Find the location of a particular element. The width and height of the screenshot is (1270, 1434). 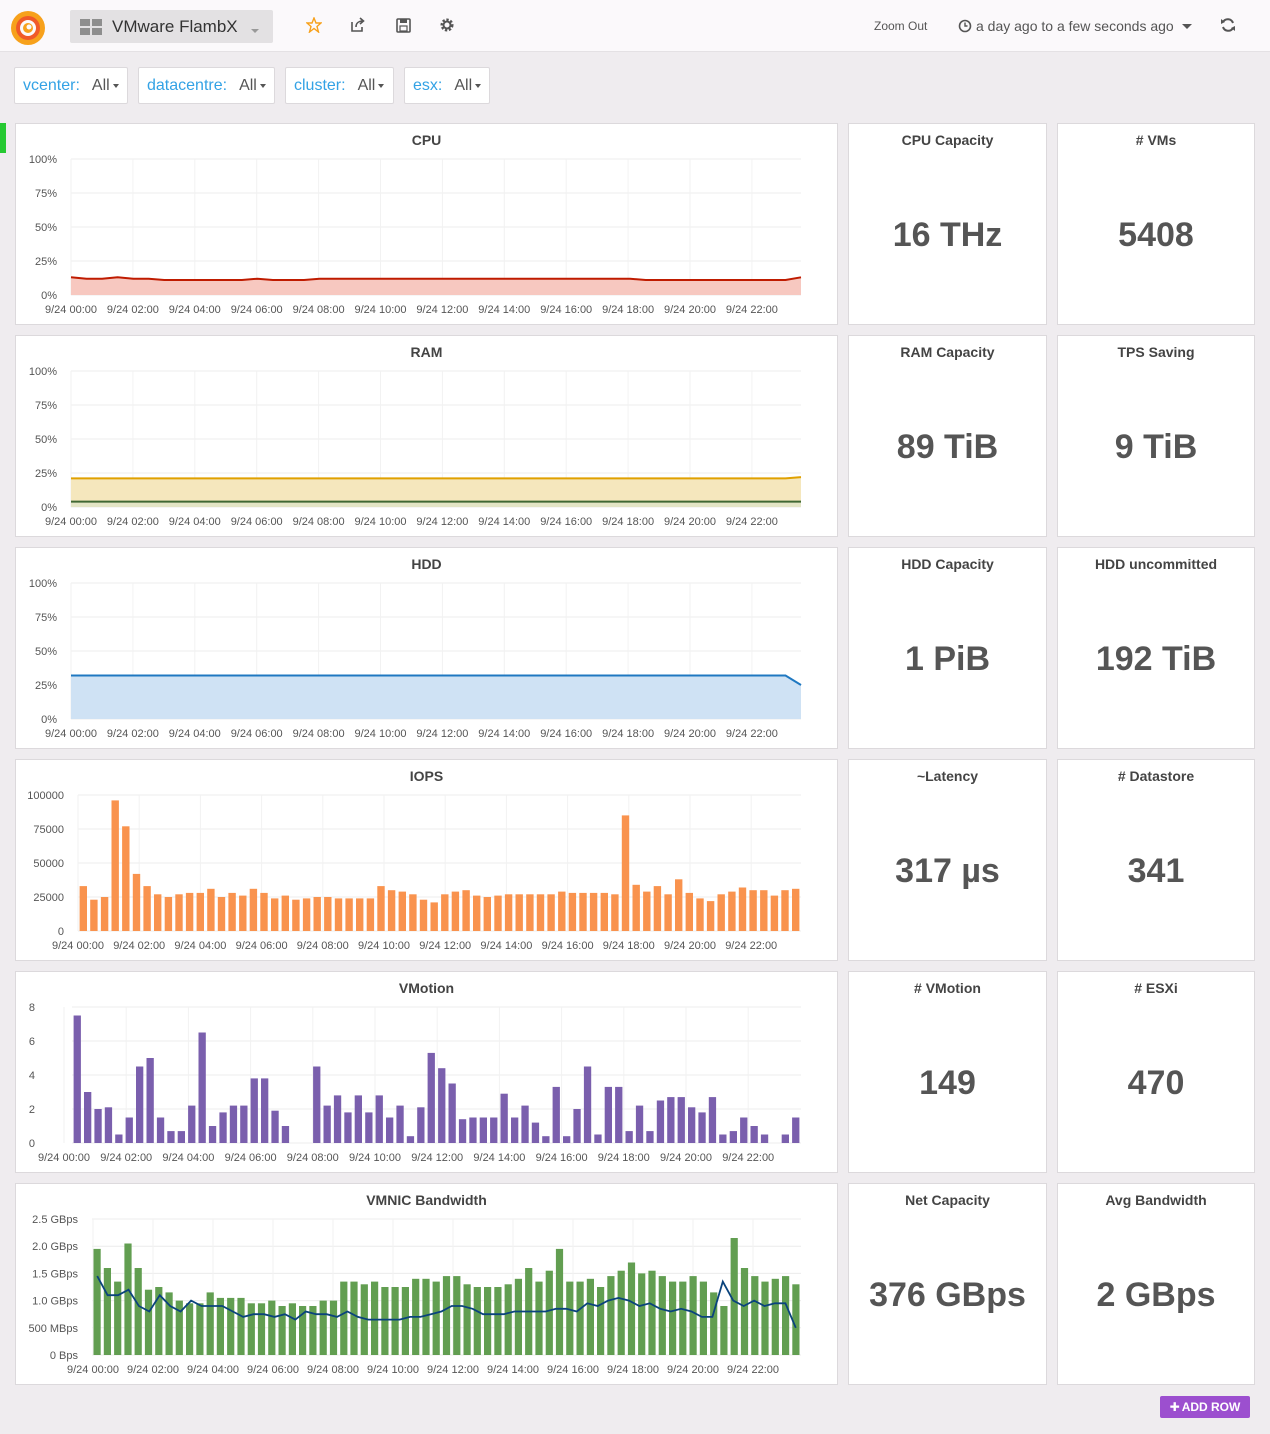

panel-title: HDD Capacity is located at coordinates (947, 564).